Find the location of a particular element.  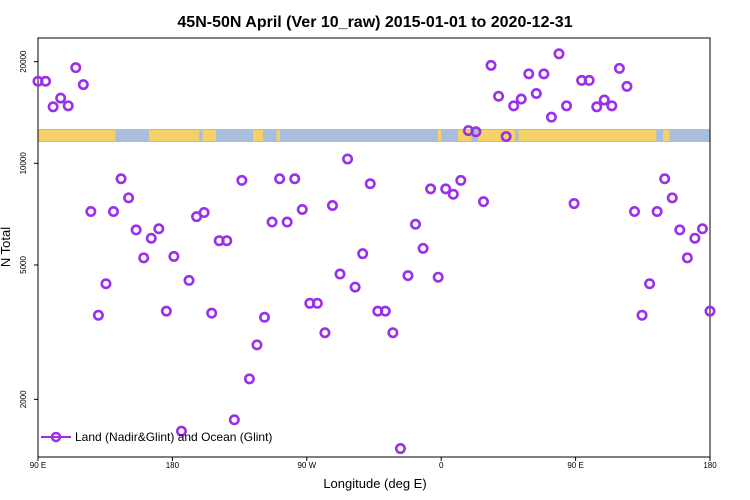

legend: Land (Nadir&Glint) and Ocean (Glint) is located at coordinates (156, 437).